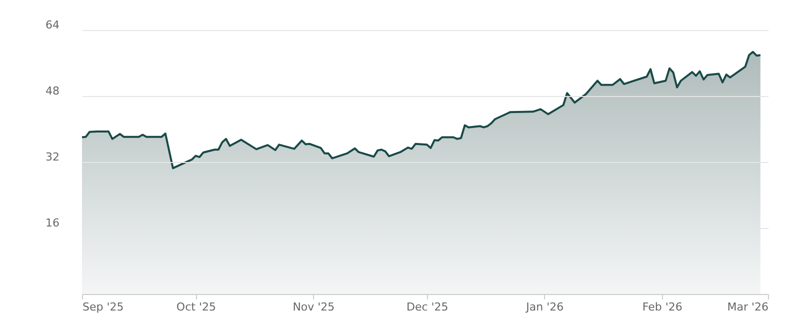  What do you see at coordinates (662, 307) in the screenshot?
I see `x-tick-label: Feb '26` at bounding box center [662, 307].